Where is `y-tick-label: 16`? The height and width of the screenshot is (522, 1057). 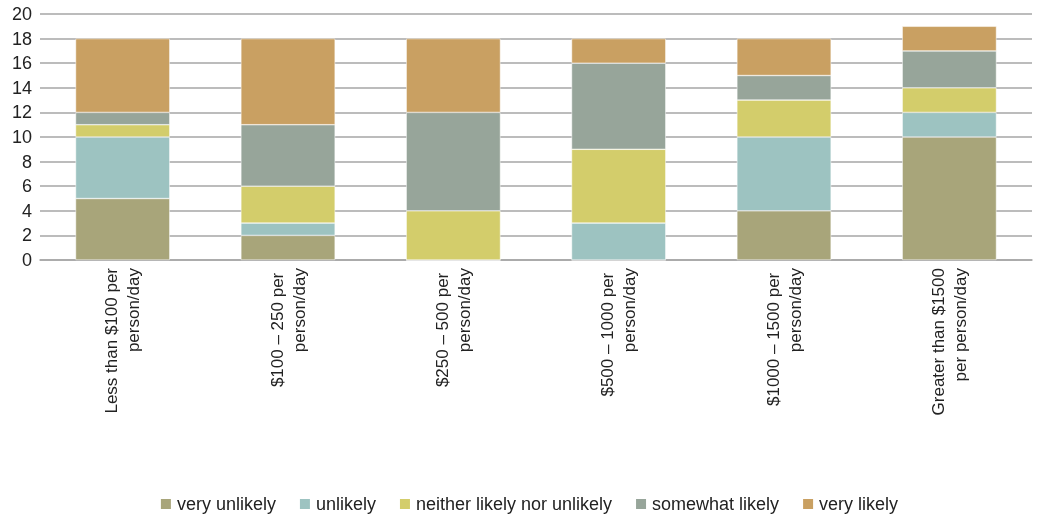 y-tick-label: 16 is located at coordinates (21, 63).